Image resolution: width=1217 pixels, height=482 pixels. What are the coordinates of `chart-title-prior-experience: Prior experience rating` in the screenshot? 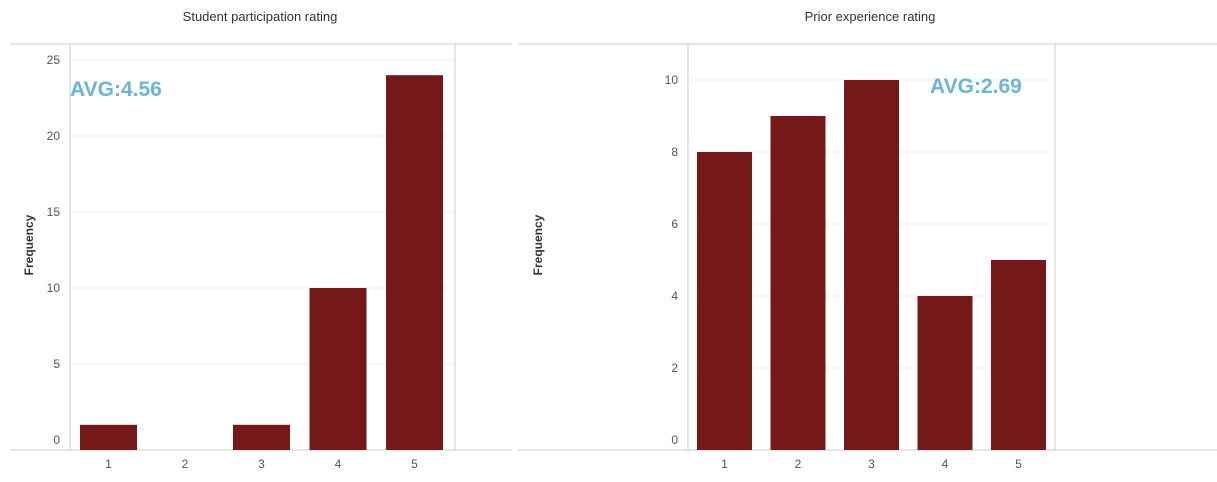 It's located at (870, 16).